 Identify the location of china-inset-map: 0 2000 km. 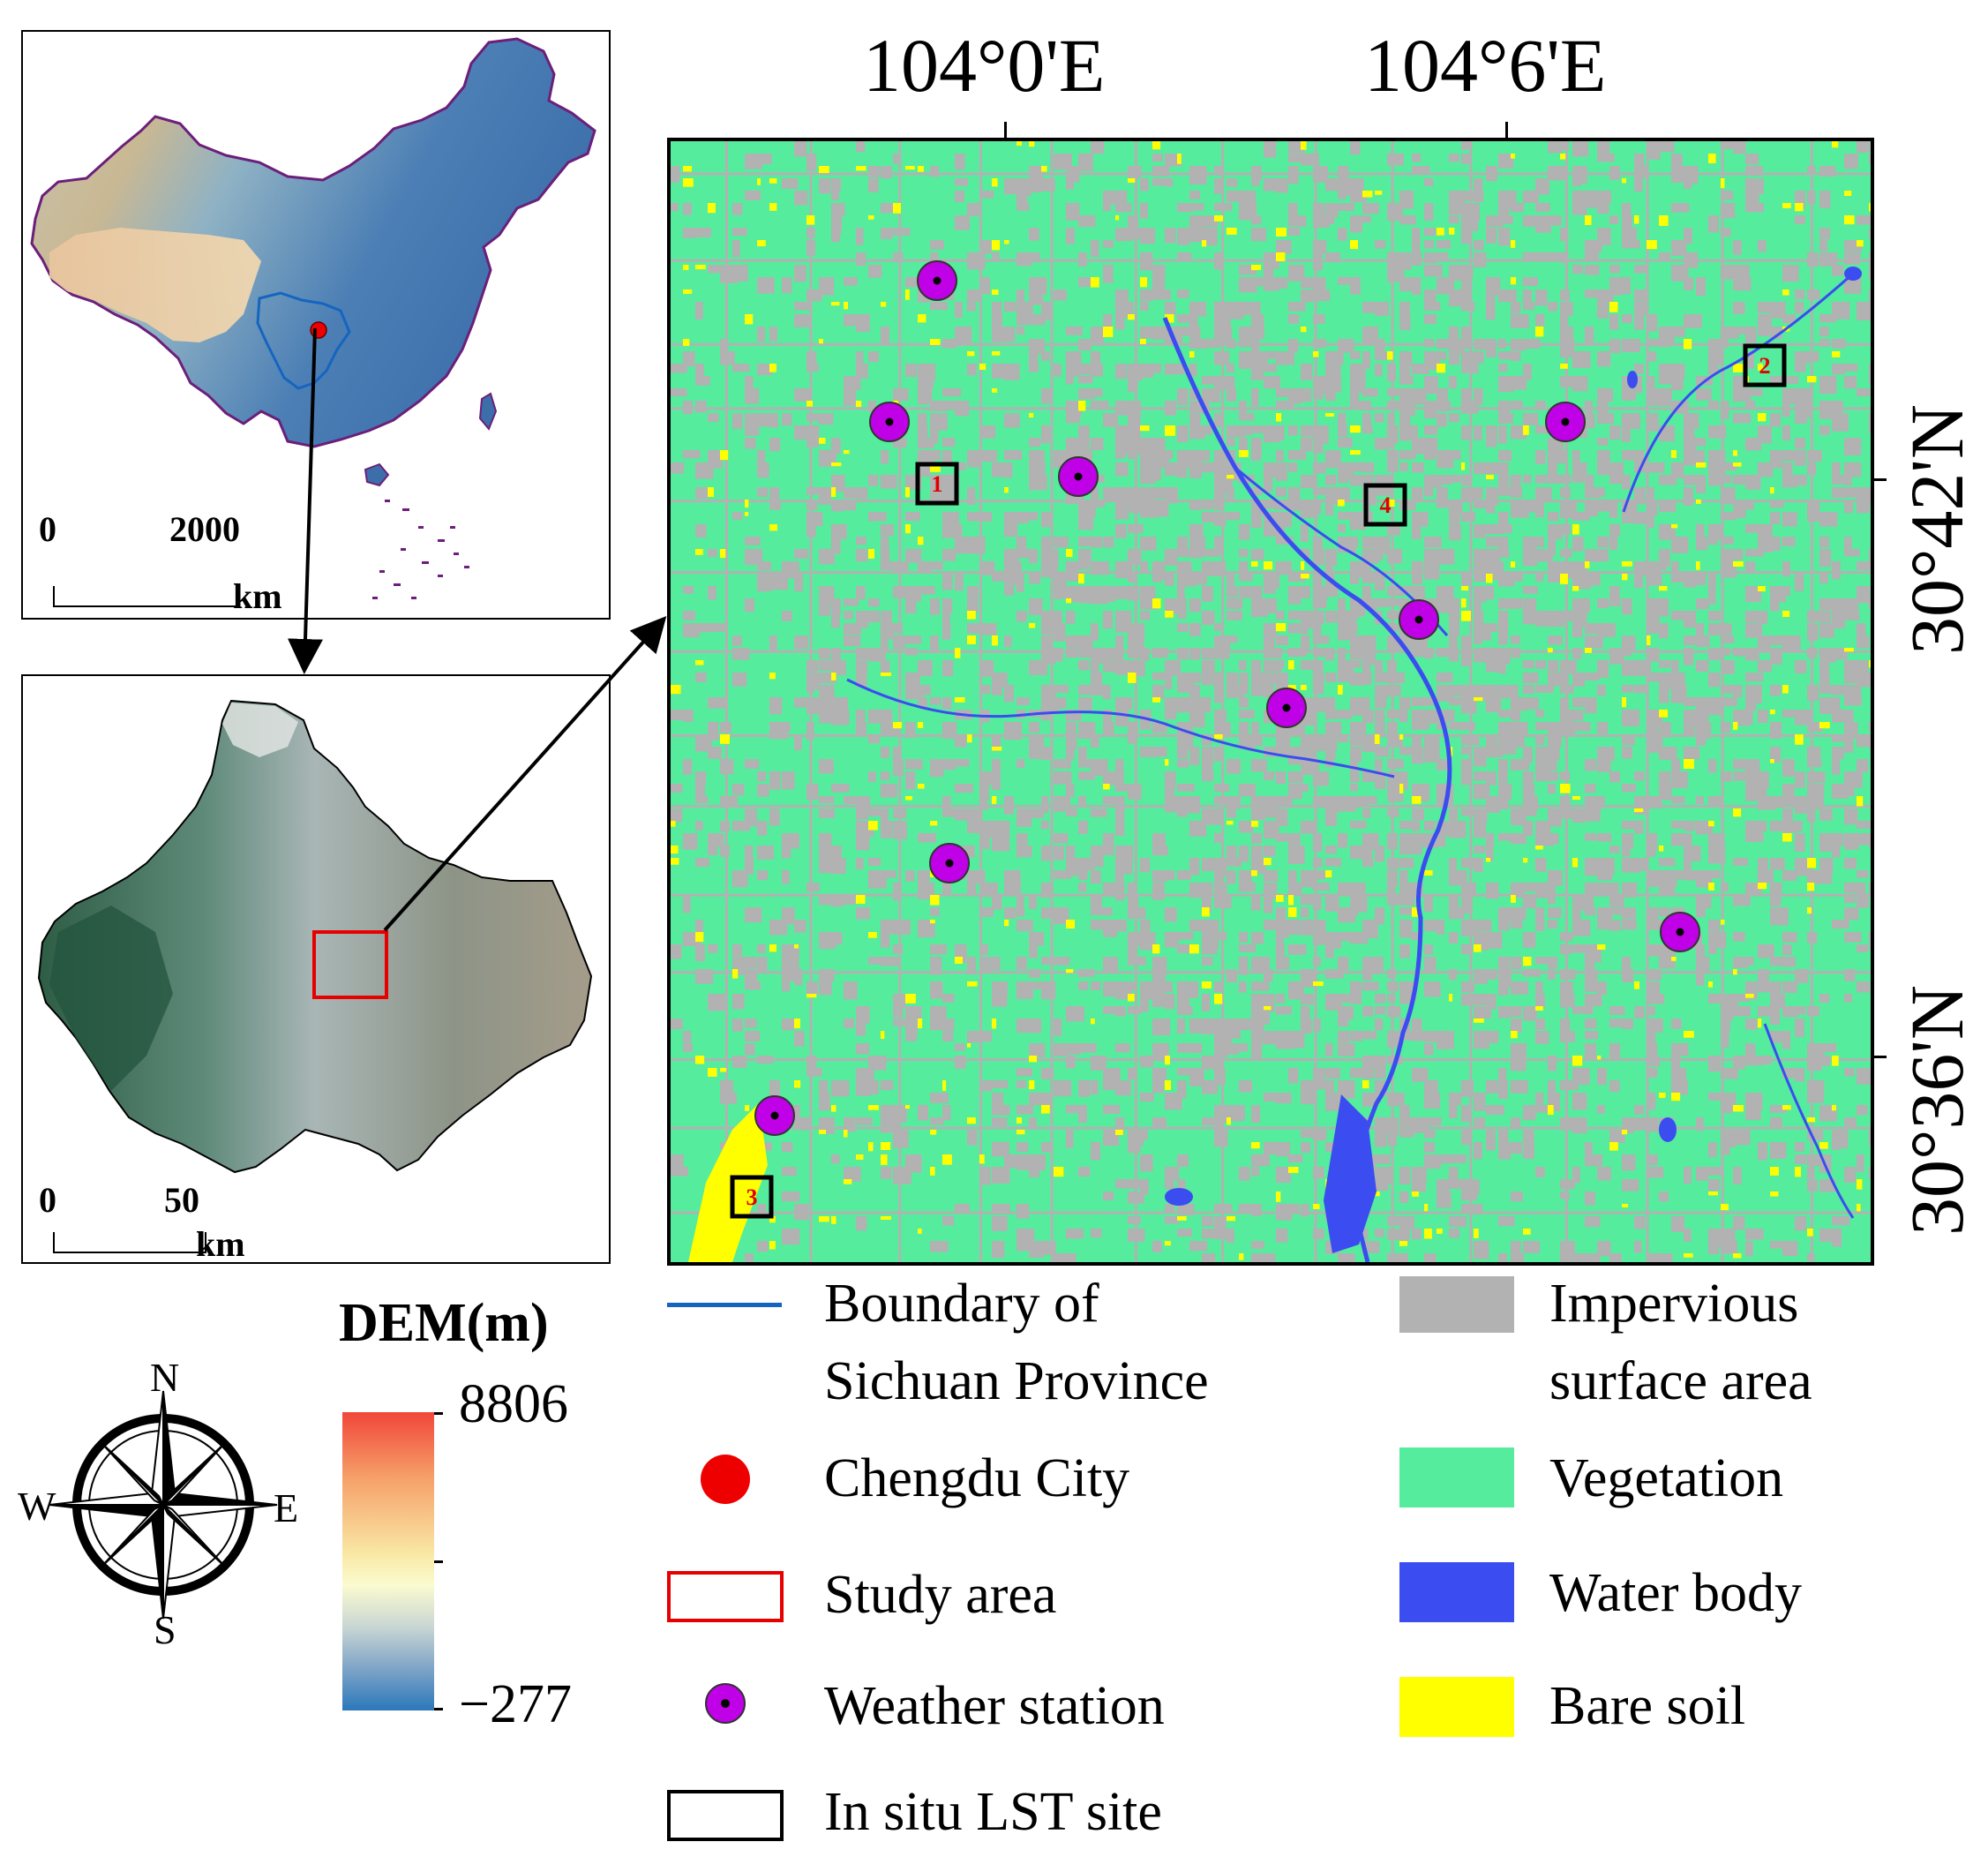
(316, 325).